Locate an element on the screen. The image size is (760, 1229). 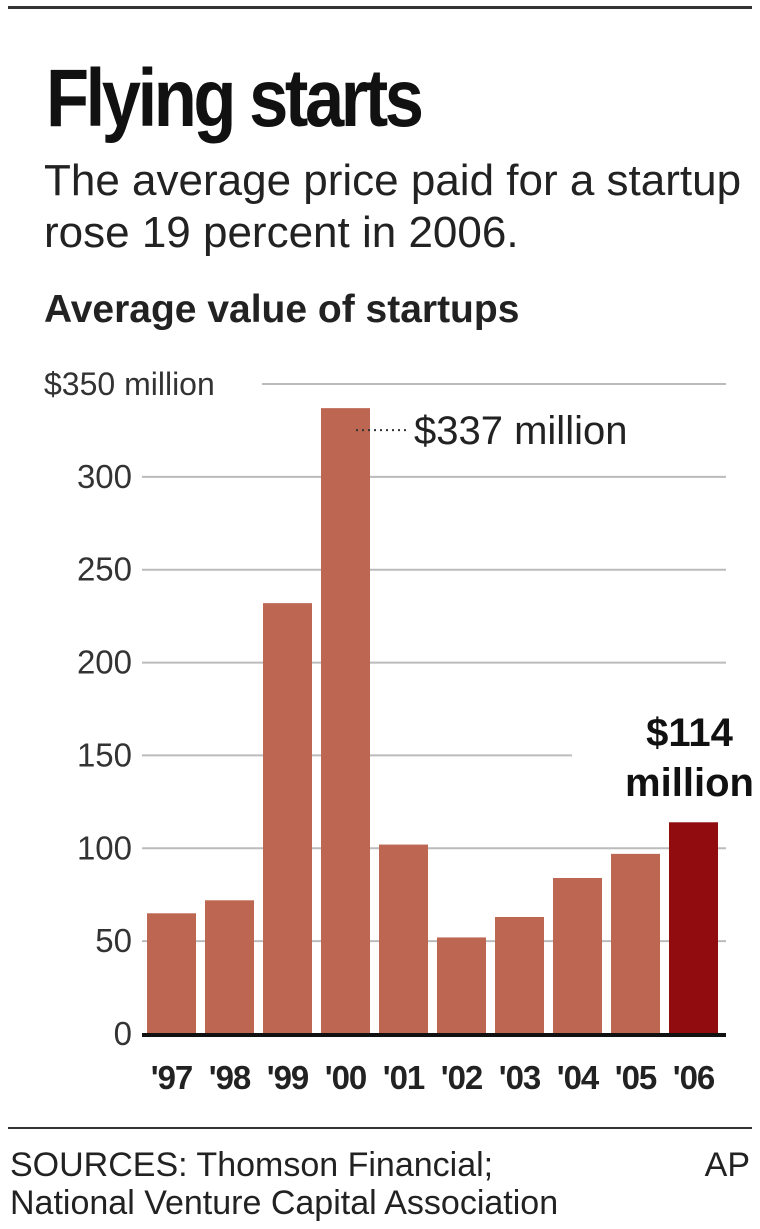
x-tick-label: '97 is located at coordinates (172, 1077).